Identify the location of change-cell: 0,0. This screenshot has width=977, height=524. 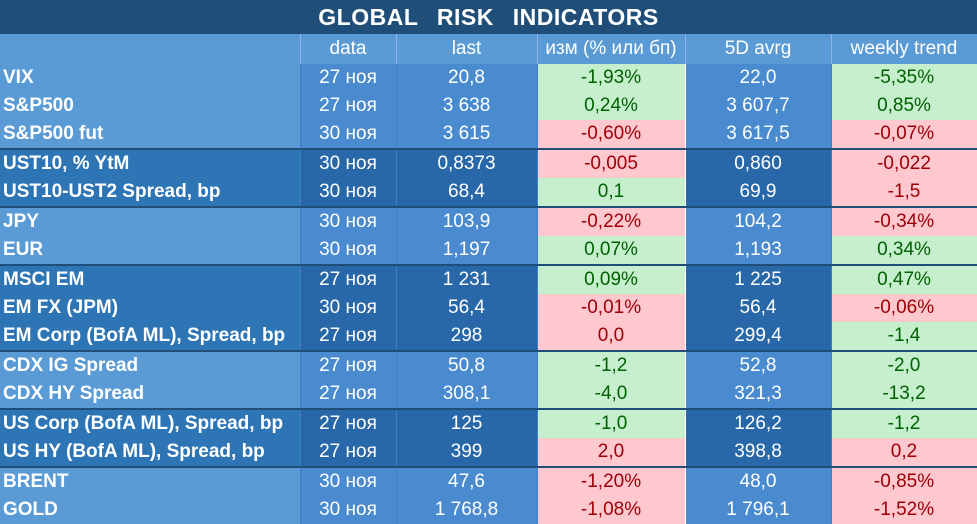
(611, 336).